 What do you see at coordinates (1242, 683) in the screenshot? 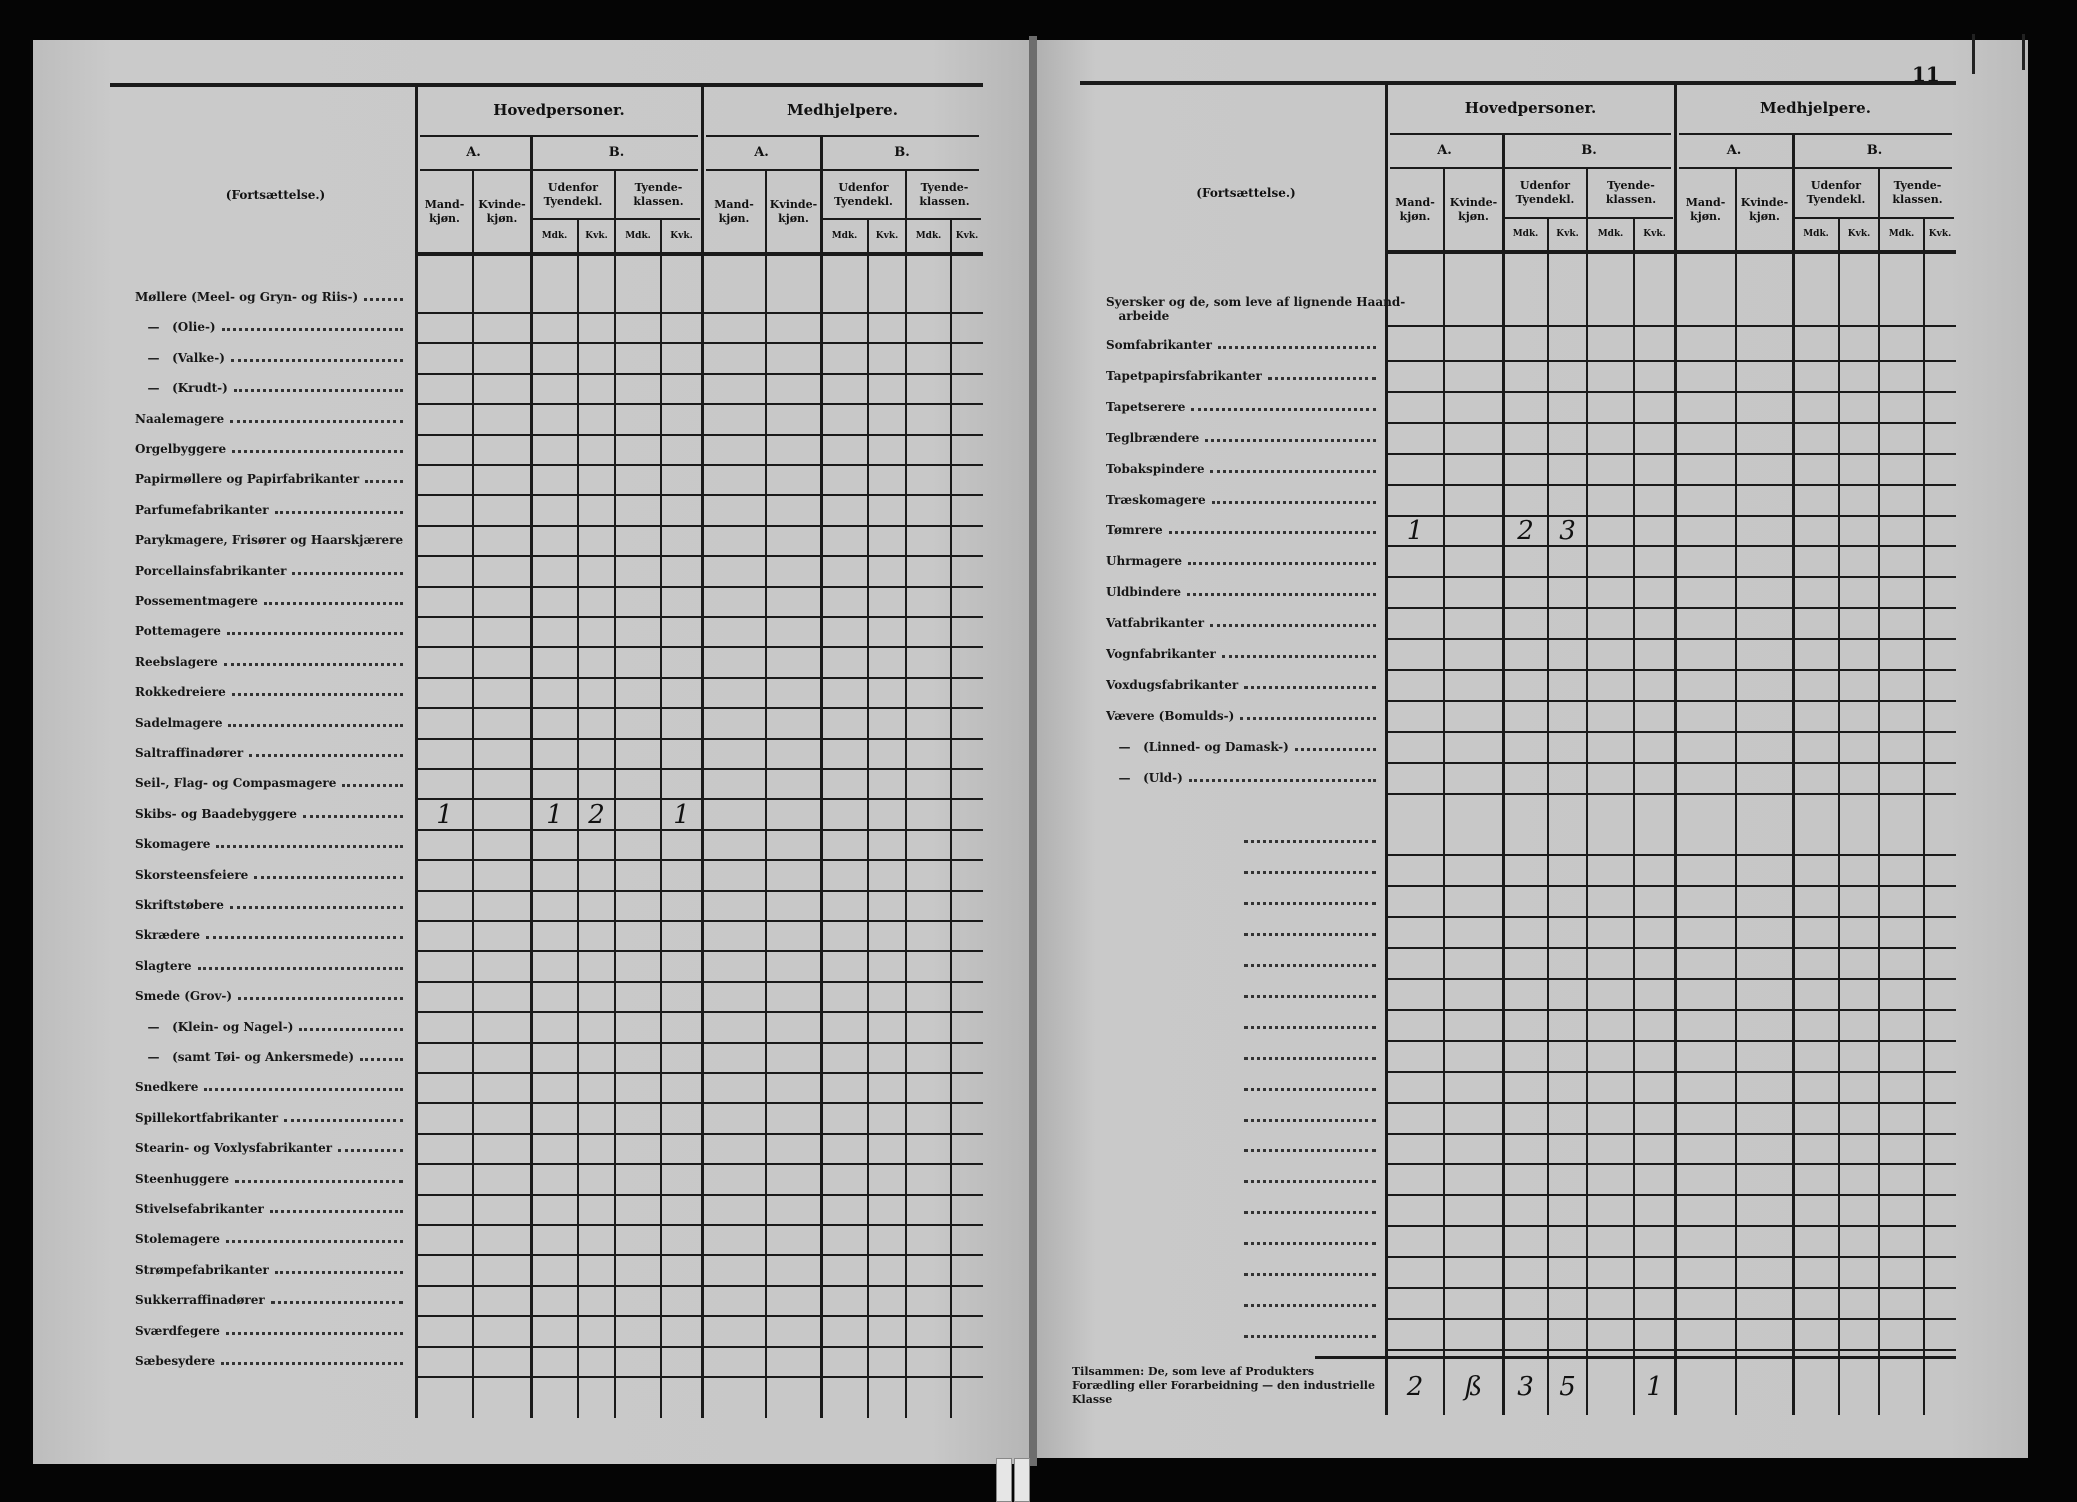
I see `row-label: Voxdugsfabrikanter` at bounding box center [1242, 683].